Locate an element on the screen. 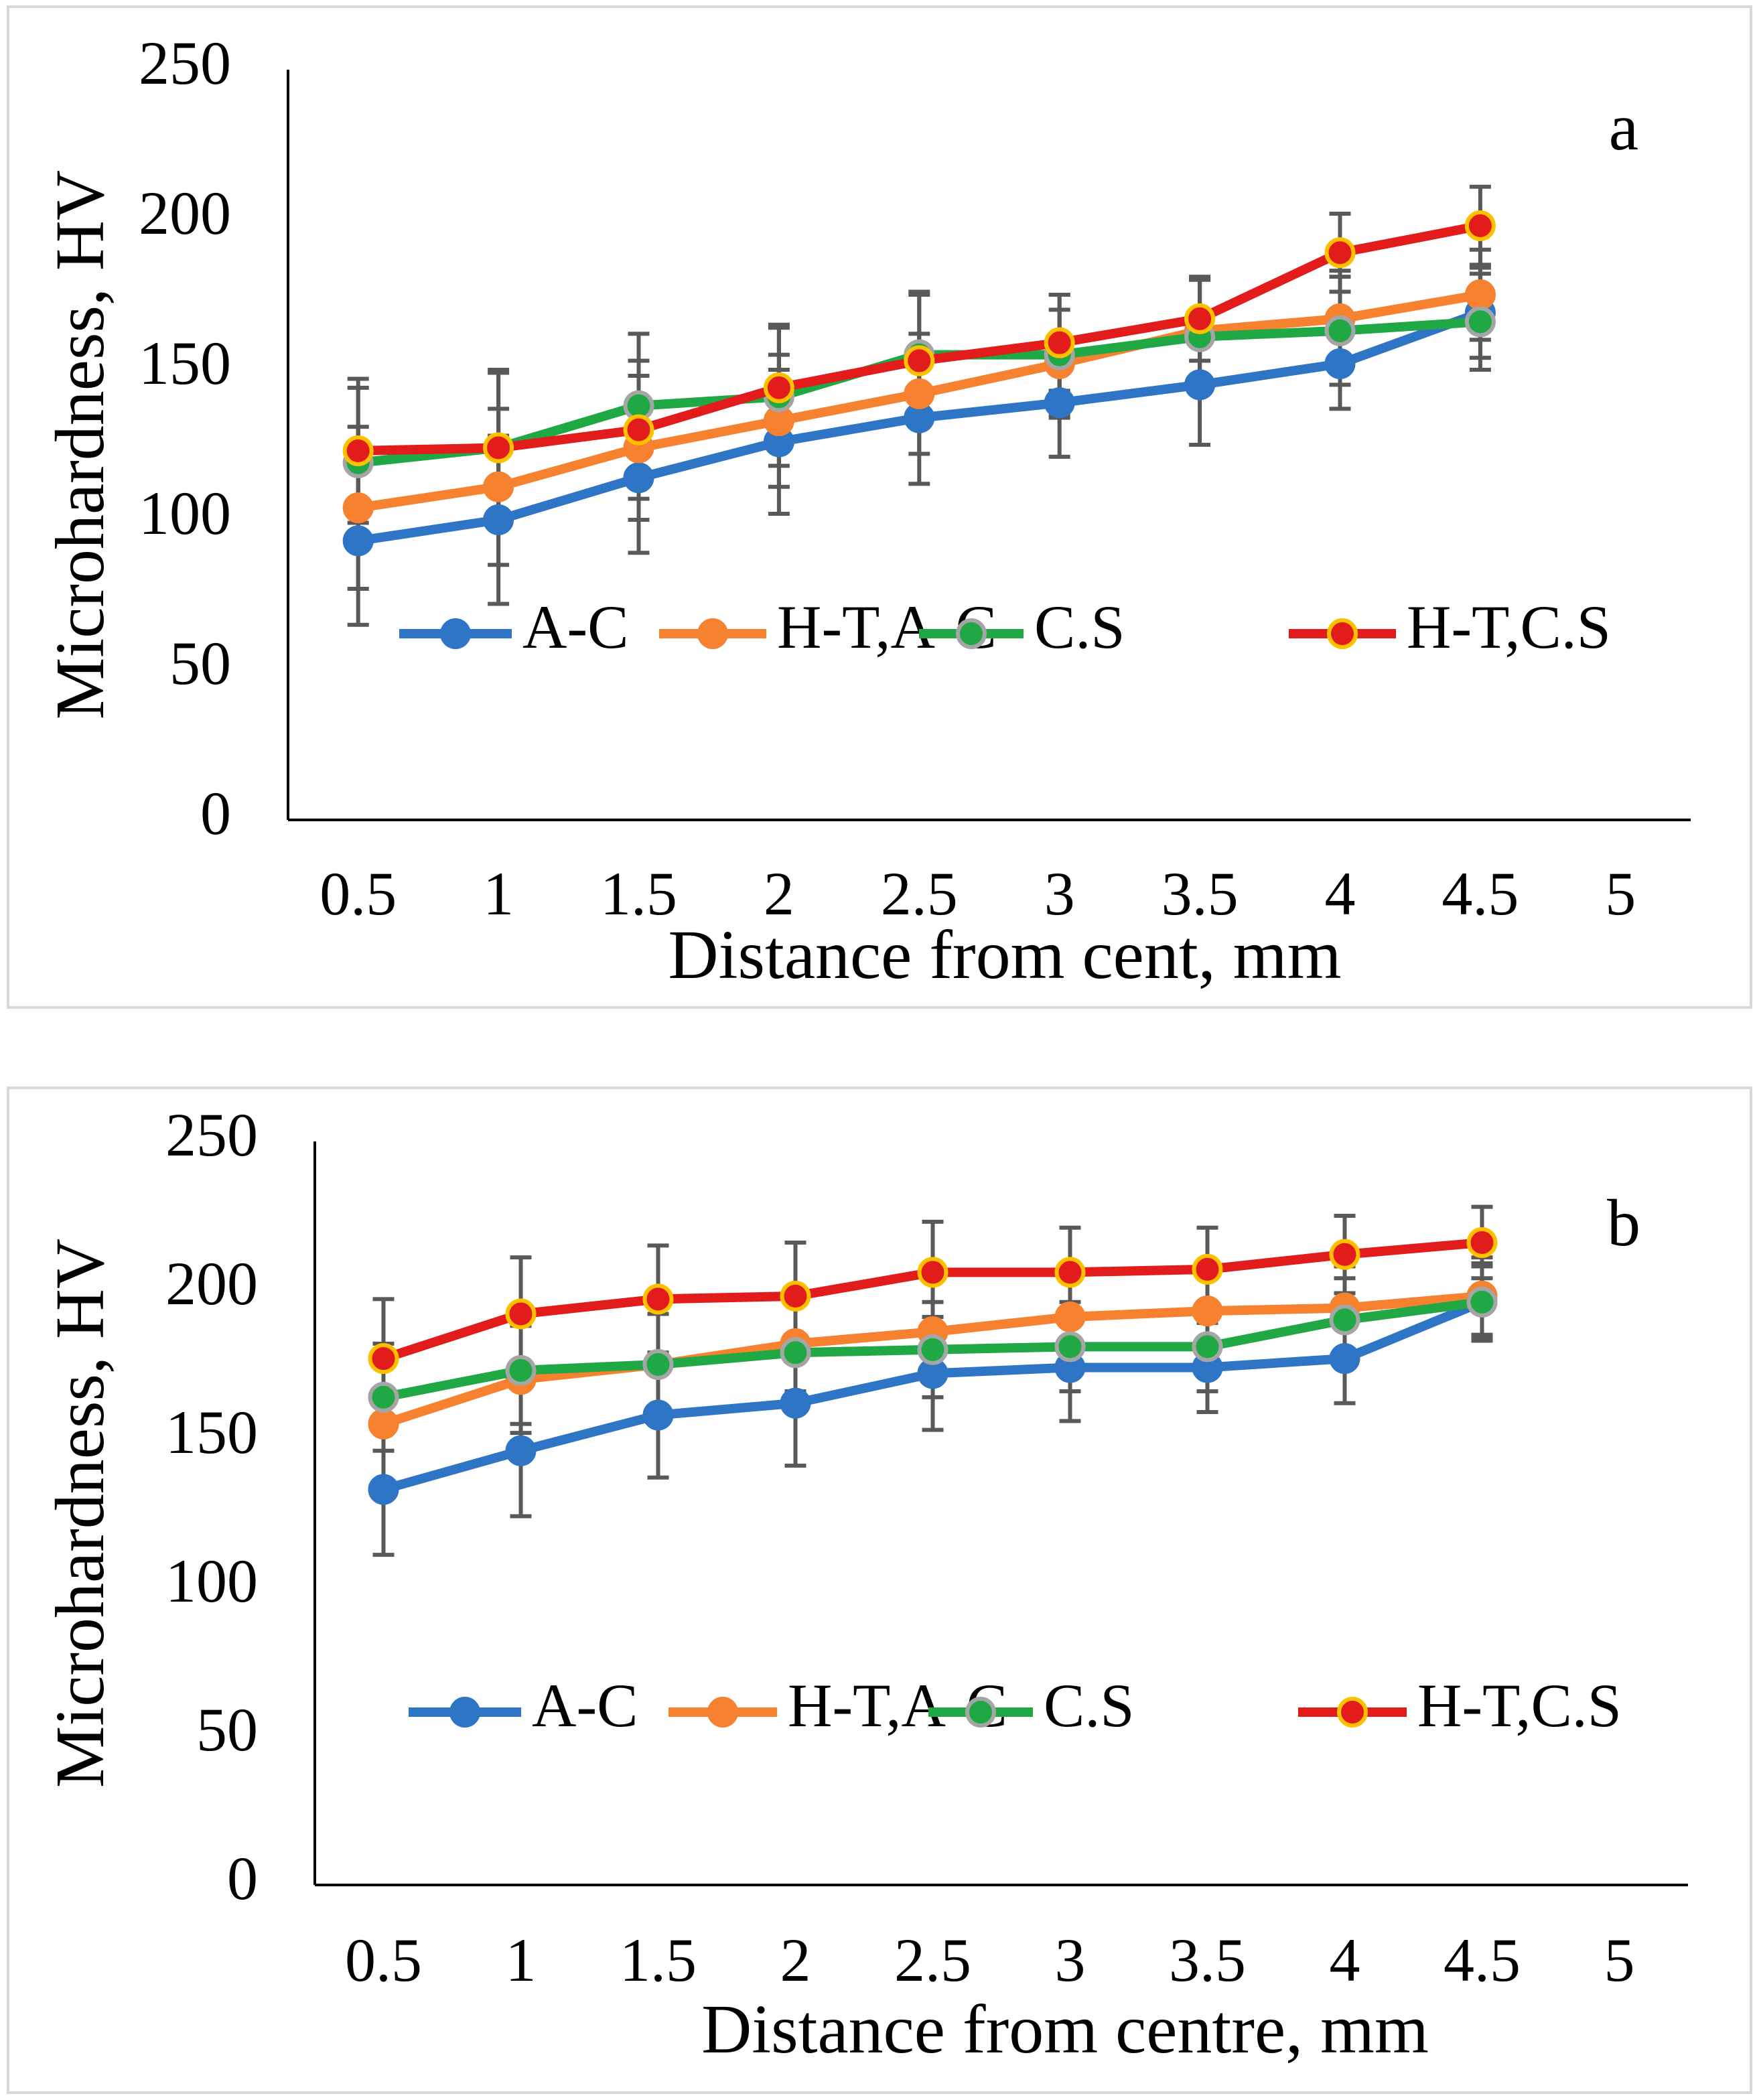  panel-label: a is located at coordinates (1623, 127).